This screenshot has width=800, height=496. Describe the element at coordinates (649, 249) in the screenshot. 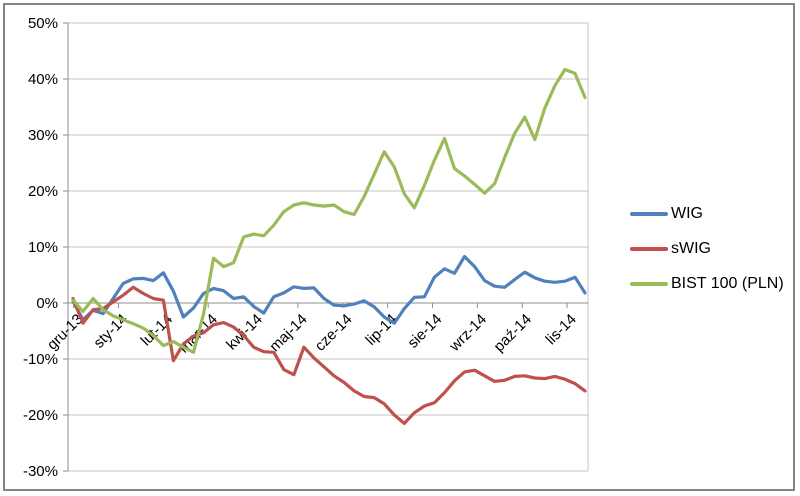

I see `legend-swatch-swig` at that location.